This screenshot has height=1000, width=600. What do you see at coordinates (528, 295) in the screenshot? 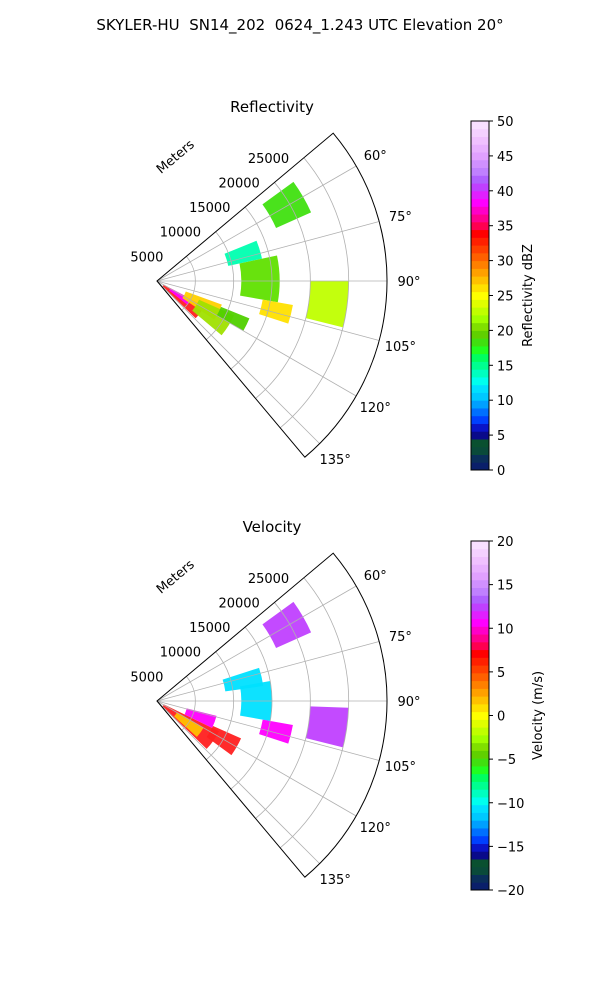
I see `colorbar-label: Reflectivity dBZ` at bounding box center [528, 295].